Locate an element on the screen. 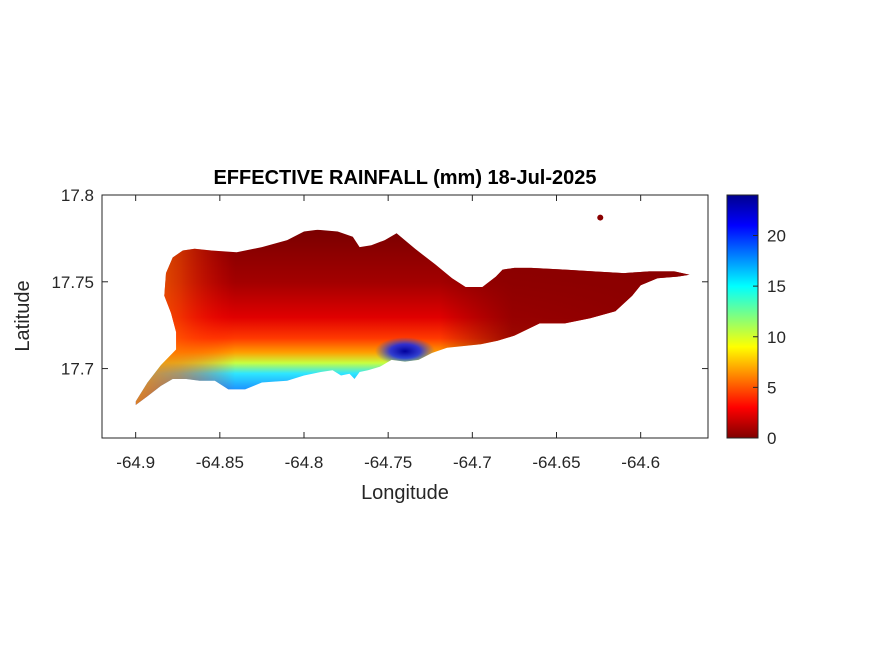 The height and width of the screenshot is (656, 875). colorbar-gradient is located at coordinates (742, 316).